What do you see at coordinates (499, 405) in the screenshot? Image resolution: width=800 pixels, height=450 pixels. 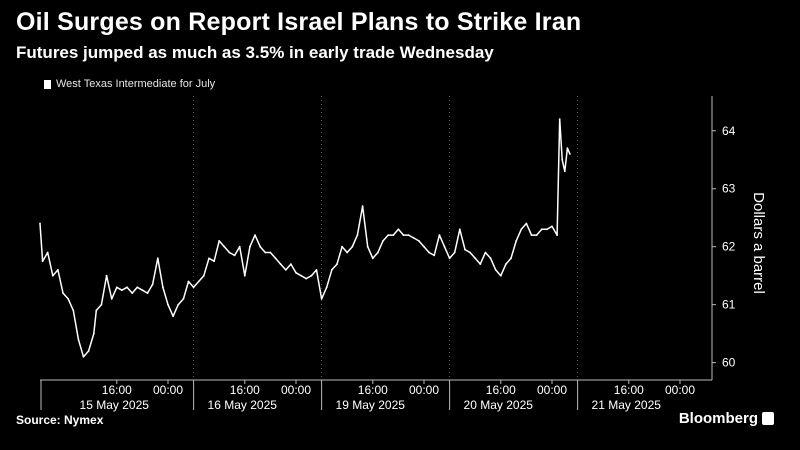 I see `x-date-label: 20 May 2025` at bounding box center [499, 405].